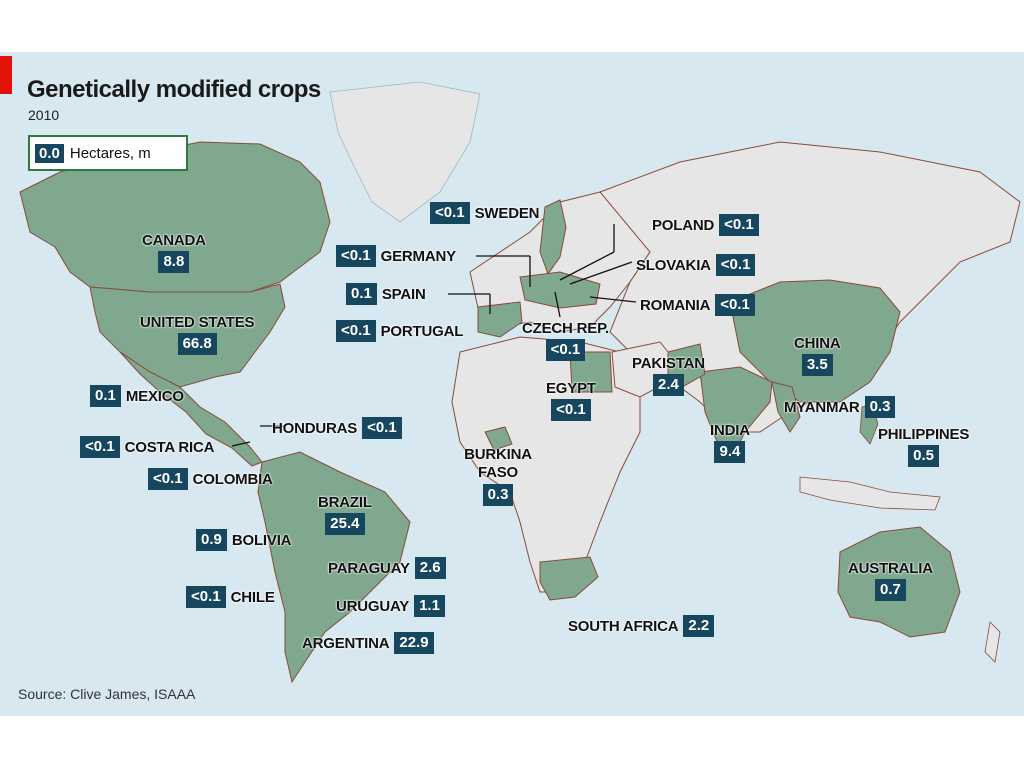 The height and width of the screenshot is (768, 1024). I want to click on country-name: PARAGUAY, so click(369, 568).